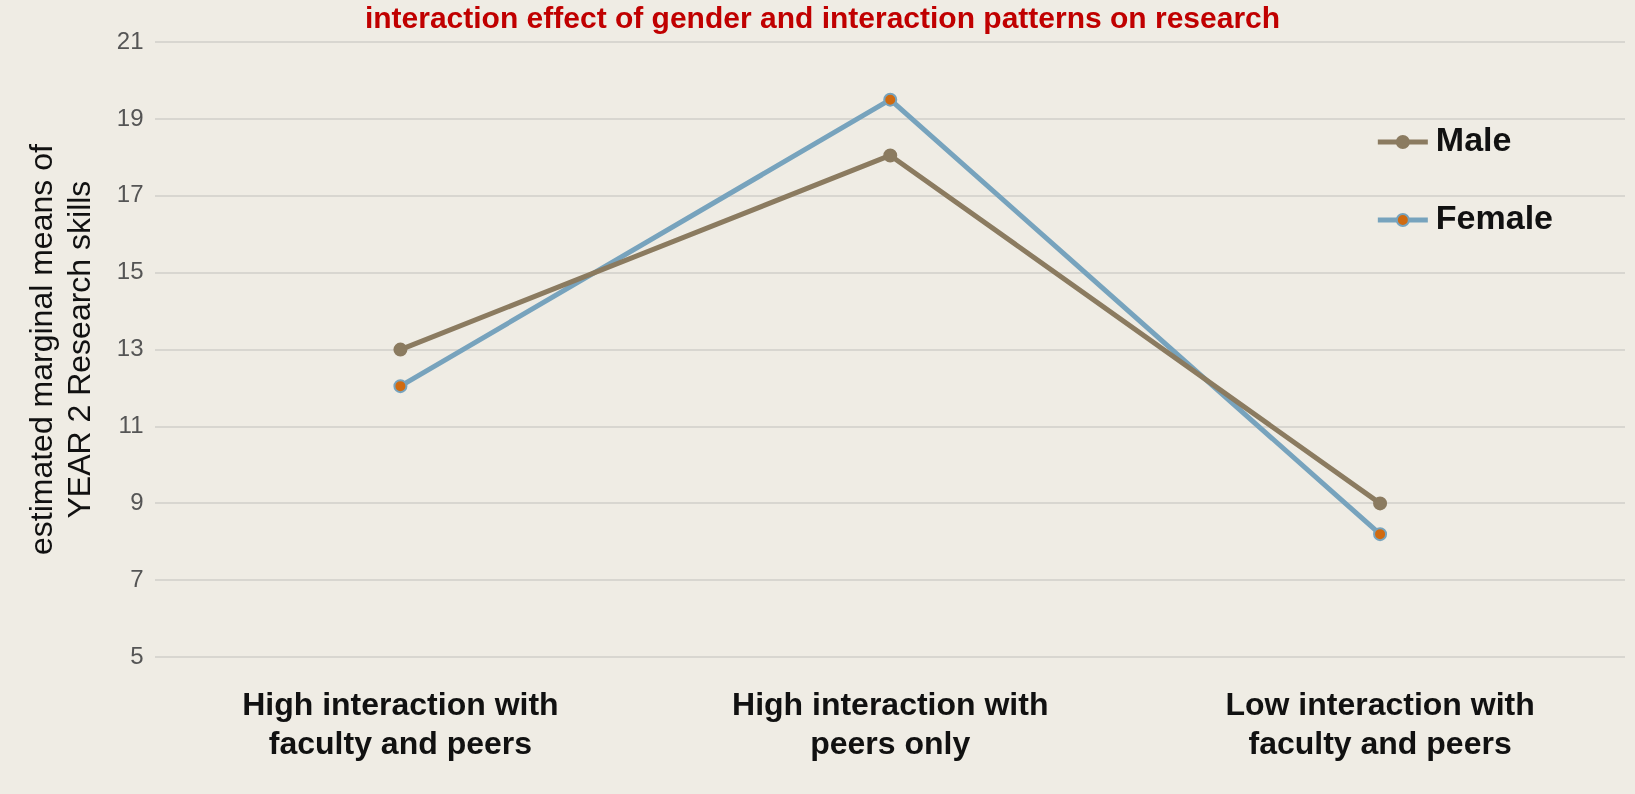 This screenshot has width=1635, height=794. I want to click on y-tick-label: 7, so click(137, 578).